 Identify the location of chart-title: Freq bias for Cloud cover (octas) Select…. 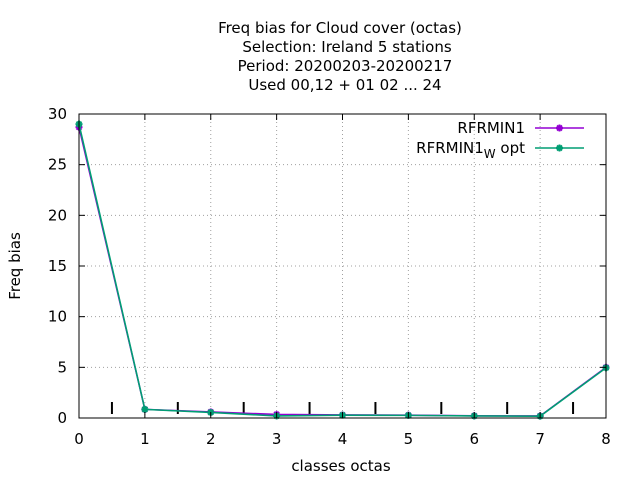
(340, 56).